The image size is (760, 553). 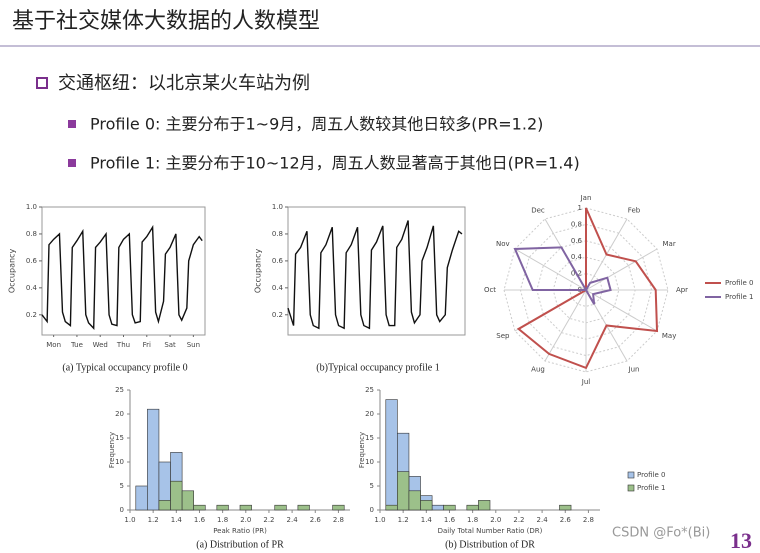 What do you see at coordinates (193, 345) in the screenshot?
I see `x-tick-label: Sun` at bounding box center [193, 345].